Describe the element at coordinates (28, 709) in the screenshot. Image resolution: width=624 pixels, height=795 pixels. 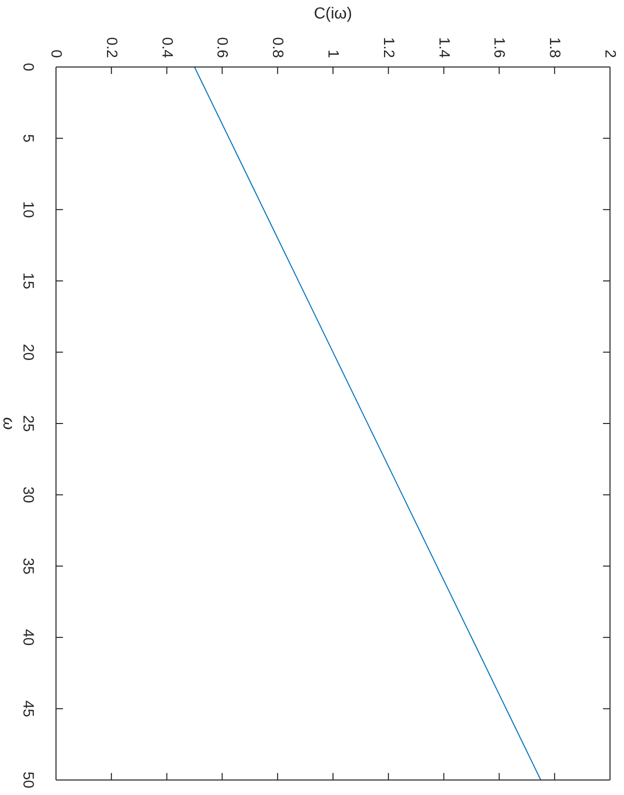
I see `y-tick-label: 45` at that location.